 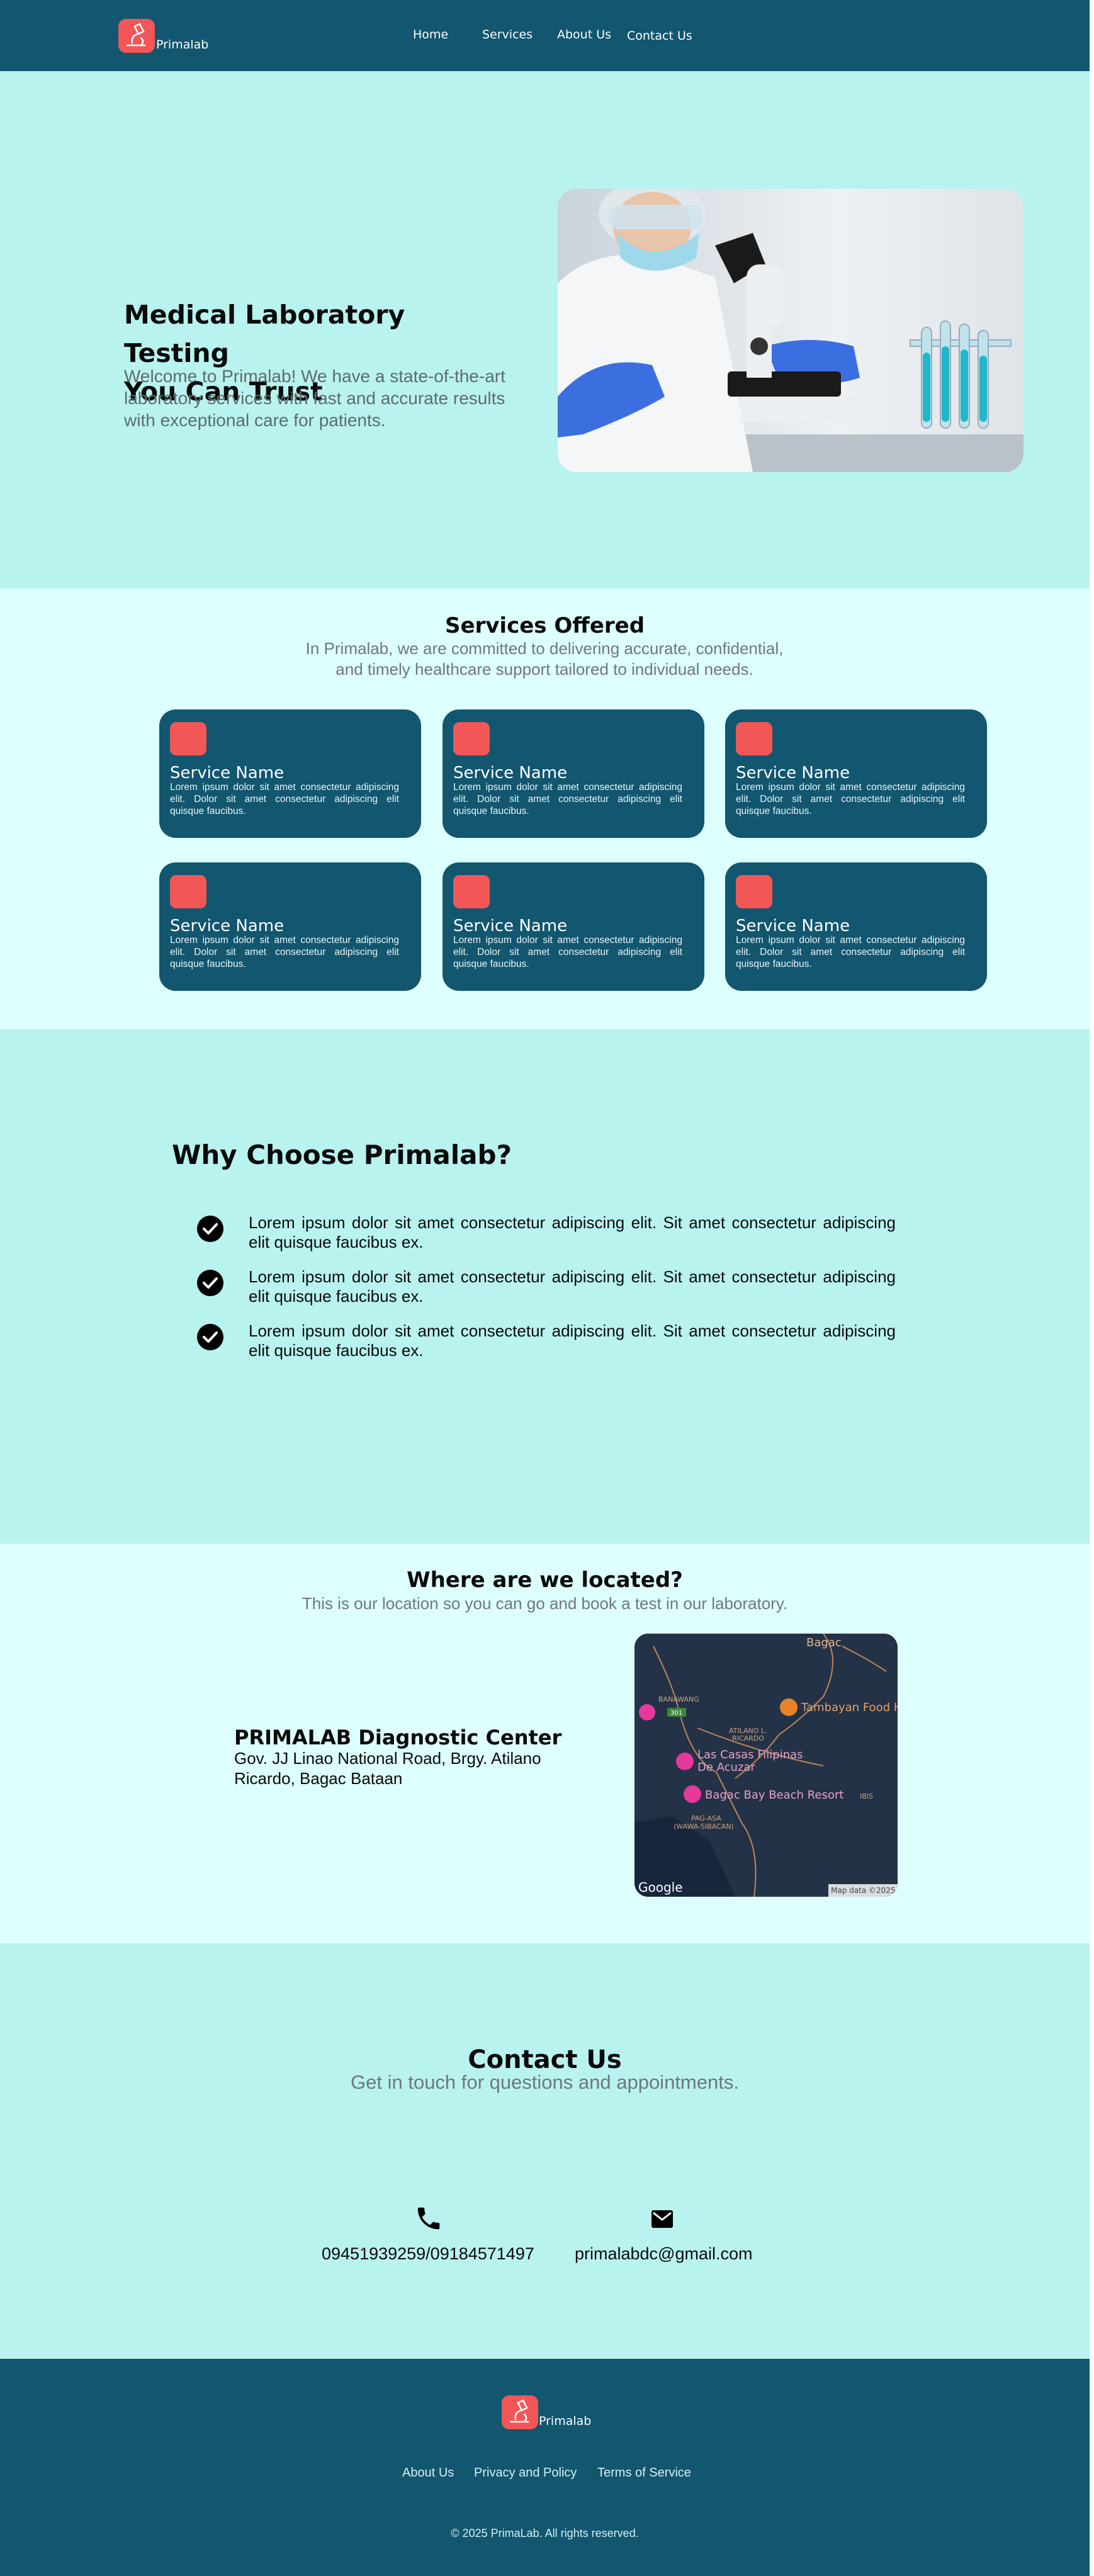 I want to click on brand-name: Primalab, so click(x=182, y=45).